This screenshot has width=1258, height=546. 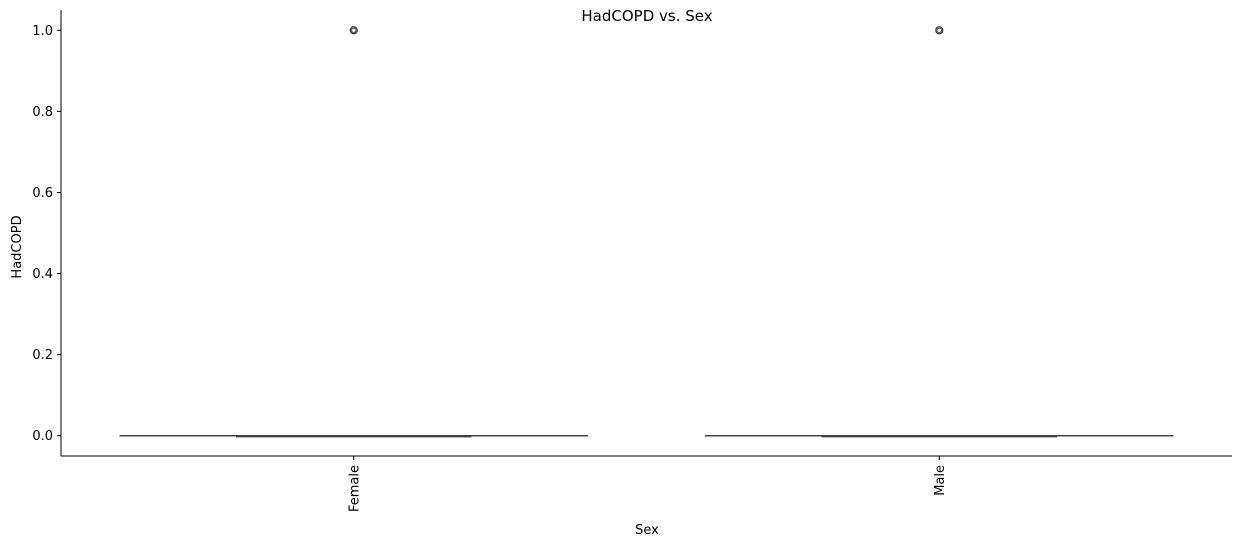 What do you see at coordinates (42, 112) in the screenshot?
I see `y-tick-label: 0.8` at bounding box center [42, 112].